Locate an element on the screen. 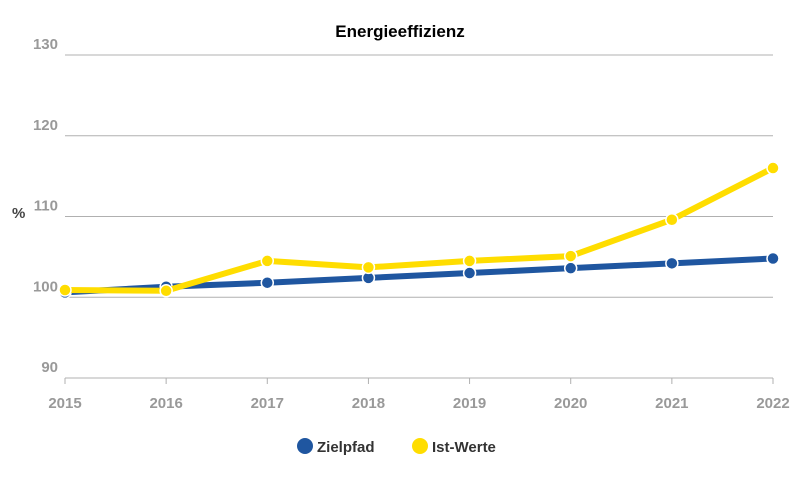 This screenshot has width=801, height=485. x-tick-label: 2021 is located at coordinates (671, 403).